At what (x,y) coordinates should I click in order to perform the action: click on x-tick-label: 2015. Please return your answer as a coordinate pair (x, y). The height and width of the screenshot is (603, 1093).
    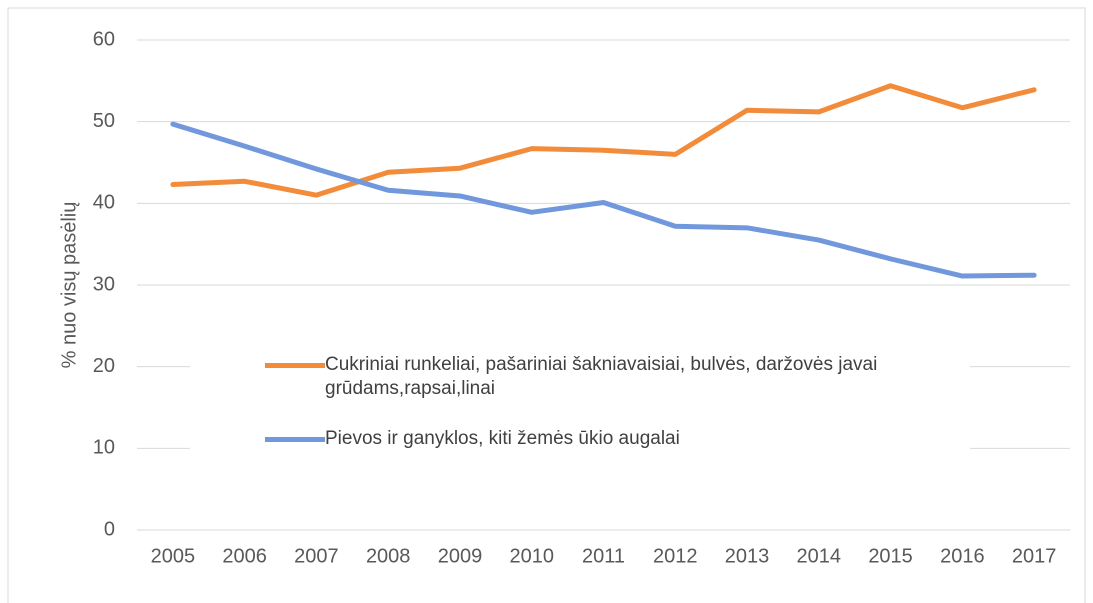
    Looking at the image, I should click on (890, 556).